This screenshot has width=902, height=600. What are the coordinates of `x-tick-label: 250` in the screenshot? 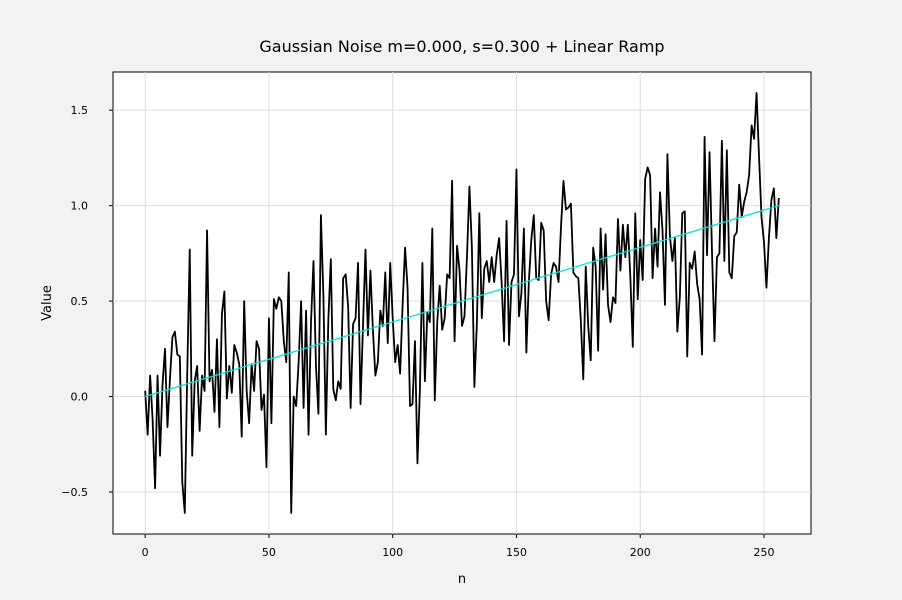 It's located at (763, 552).